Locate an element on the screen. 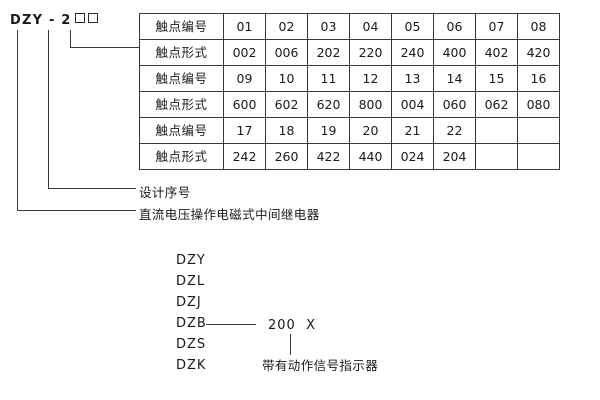 This screenshot has width=600, height=400. table-cell: 080 is located at coordinates (538, 104).